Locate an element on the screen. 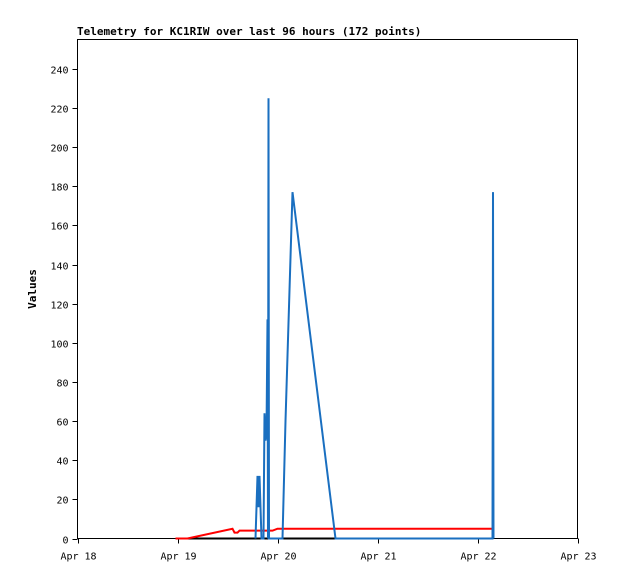 The width and height of the screenshot is (618, 579). y-tick-label: 40 is located at coordinates (62, 462).